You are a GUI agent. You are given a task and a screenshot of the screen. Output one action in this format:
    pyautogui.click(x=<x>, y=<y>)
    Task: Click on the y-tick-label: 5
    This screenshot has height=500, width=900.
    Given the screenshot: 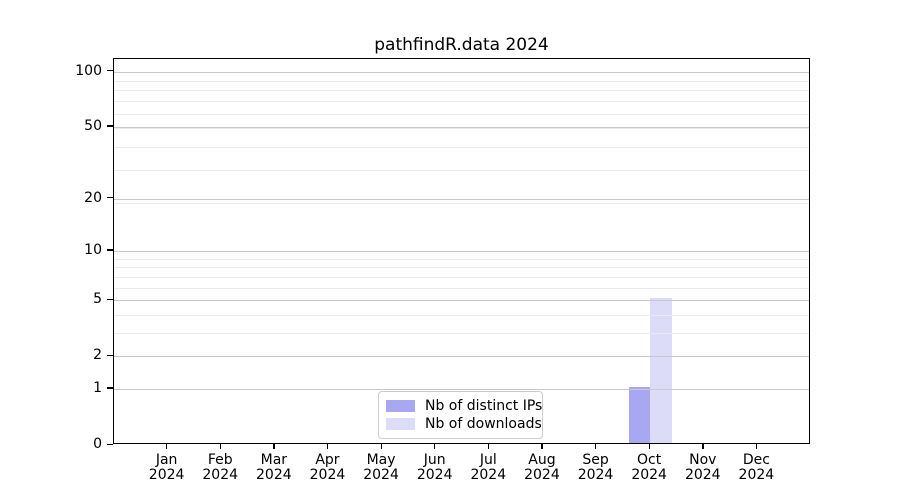 What is the action you would take?
    pyautogui.click(x=97, y=299)
    